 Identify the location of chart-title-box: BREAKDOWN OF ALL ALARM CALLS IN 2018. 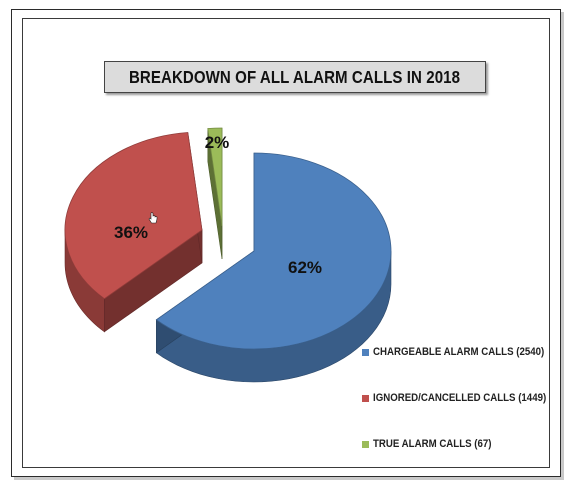
(295, 77).